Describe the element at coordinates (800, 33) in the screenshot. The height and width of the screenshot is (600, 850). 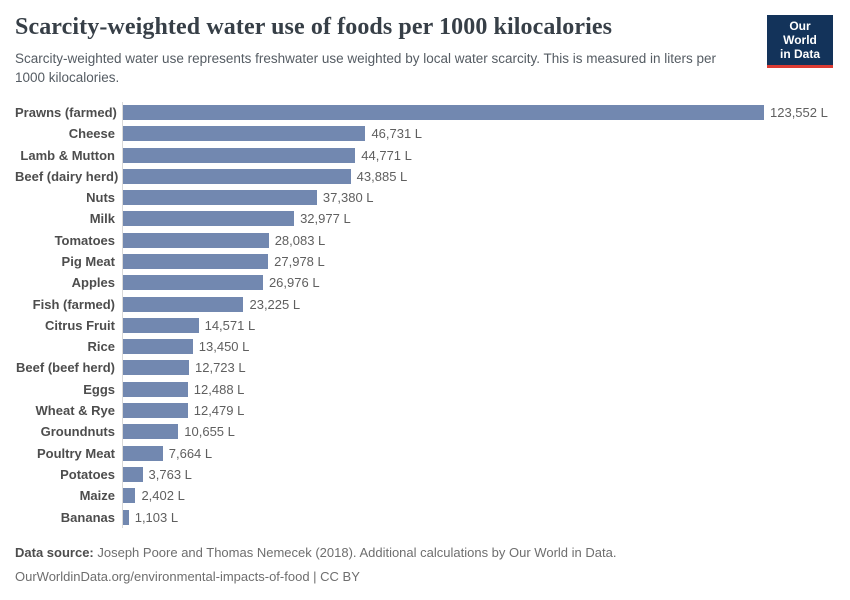
I see `owid-logo-line1: Our World` at that location.